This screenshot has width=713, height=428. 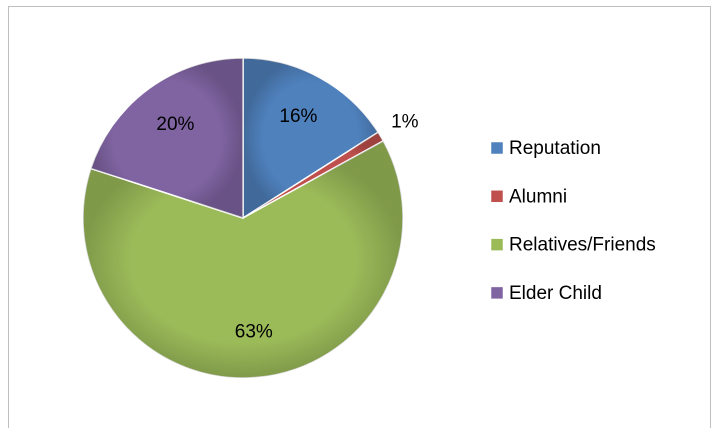 I want to click on legend-label: Alumni, so click(x=538, y=196).